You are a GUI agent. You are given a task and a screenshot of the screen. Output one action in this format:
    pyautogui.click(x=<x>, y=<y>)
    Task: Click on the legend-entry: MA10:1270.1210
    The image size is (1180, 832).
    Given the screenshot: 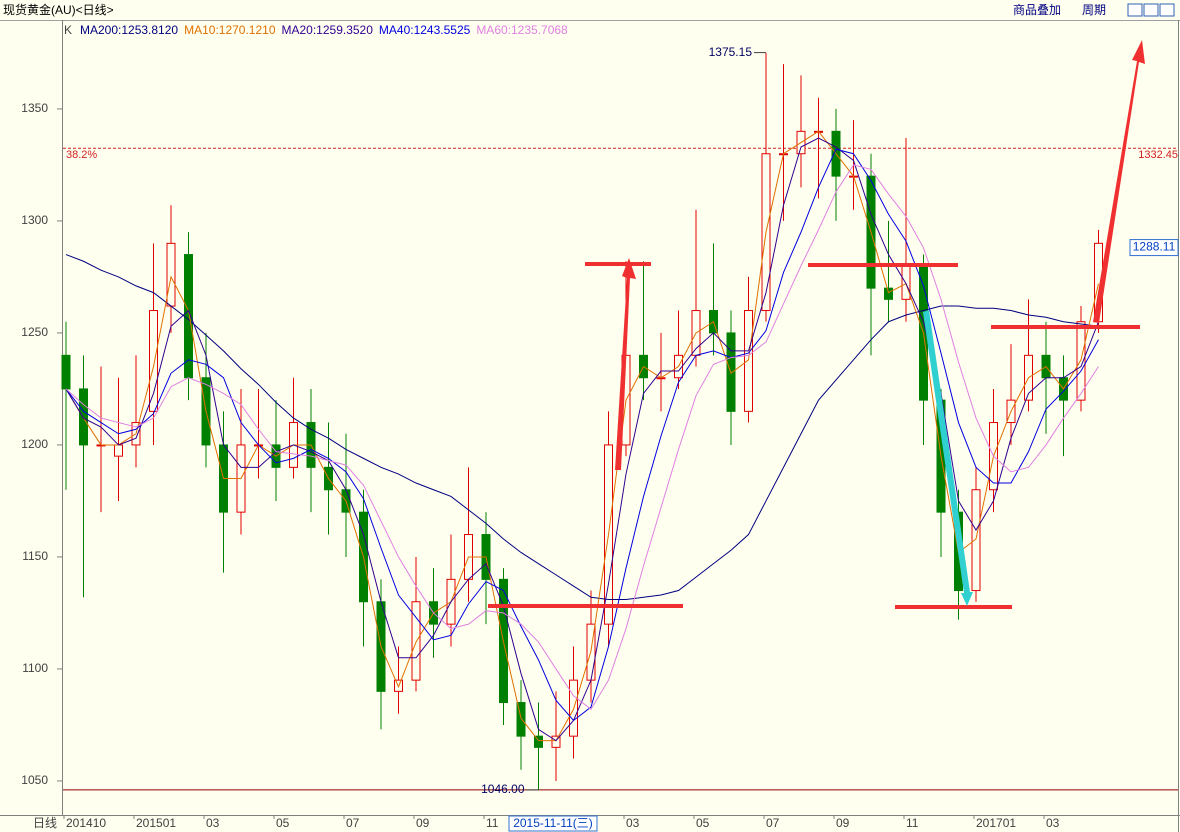 What is the action you would take?
    pyautogui.click(x=230, y=30)
    